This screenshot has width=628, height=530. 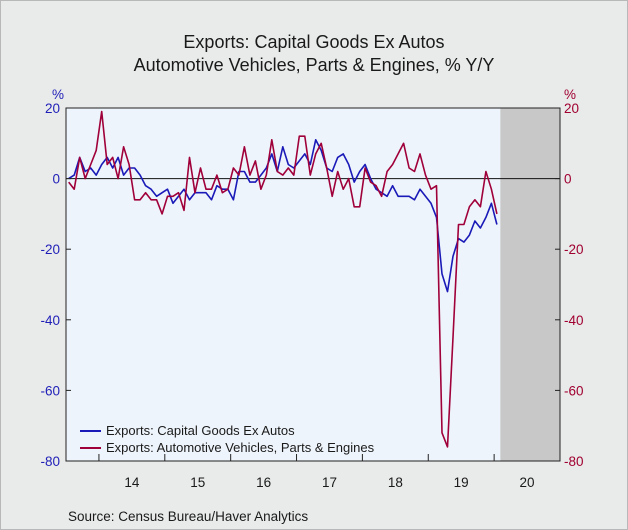 What do you see at coordinates (395, 482) in the screenshot?
I see `x-tick-label: 18` at bounding box center [395, 482].